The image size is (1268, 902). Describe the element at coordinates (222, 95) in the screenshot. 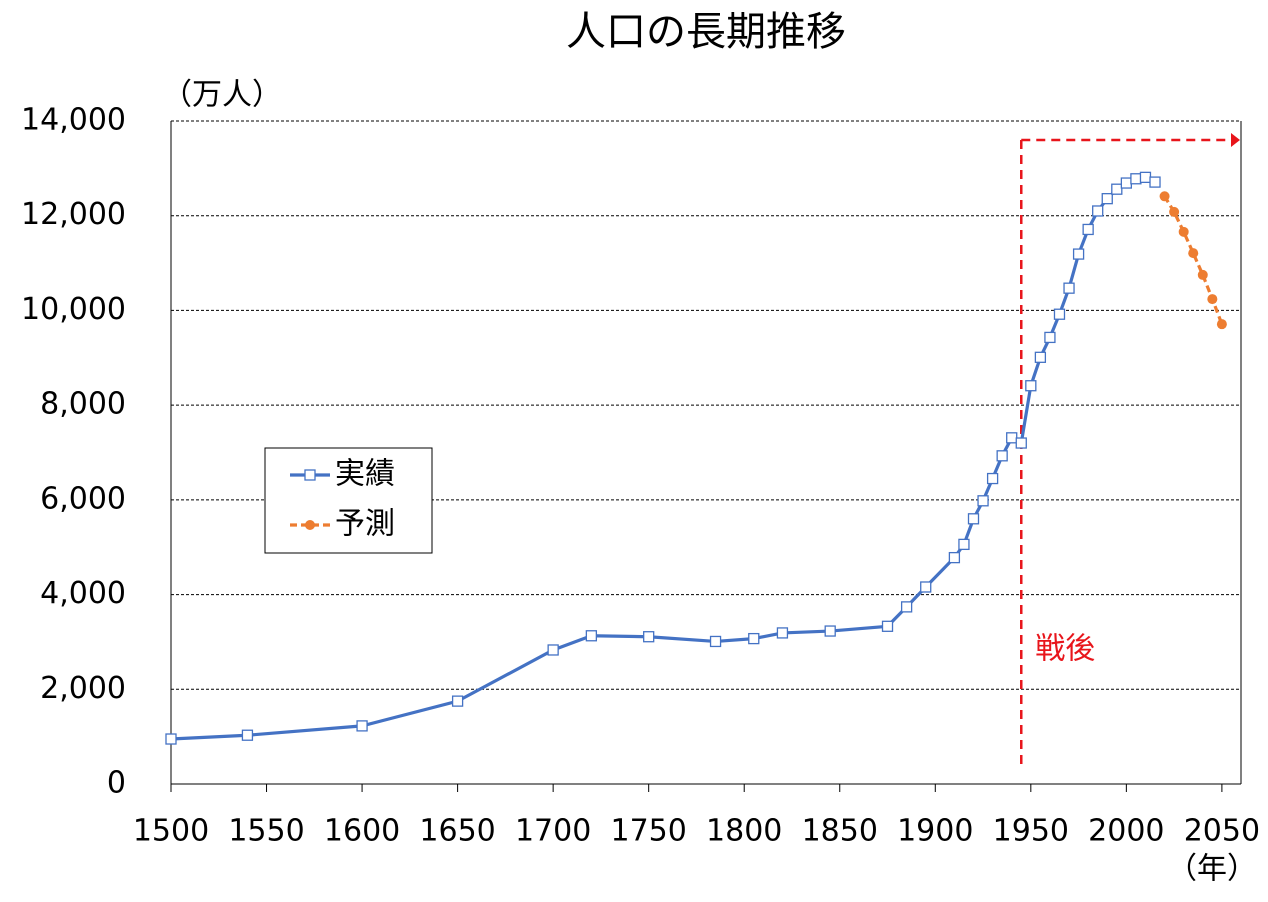

I see `y-axis-label: （万人）` at that location.